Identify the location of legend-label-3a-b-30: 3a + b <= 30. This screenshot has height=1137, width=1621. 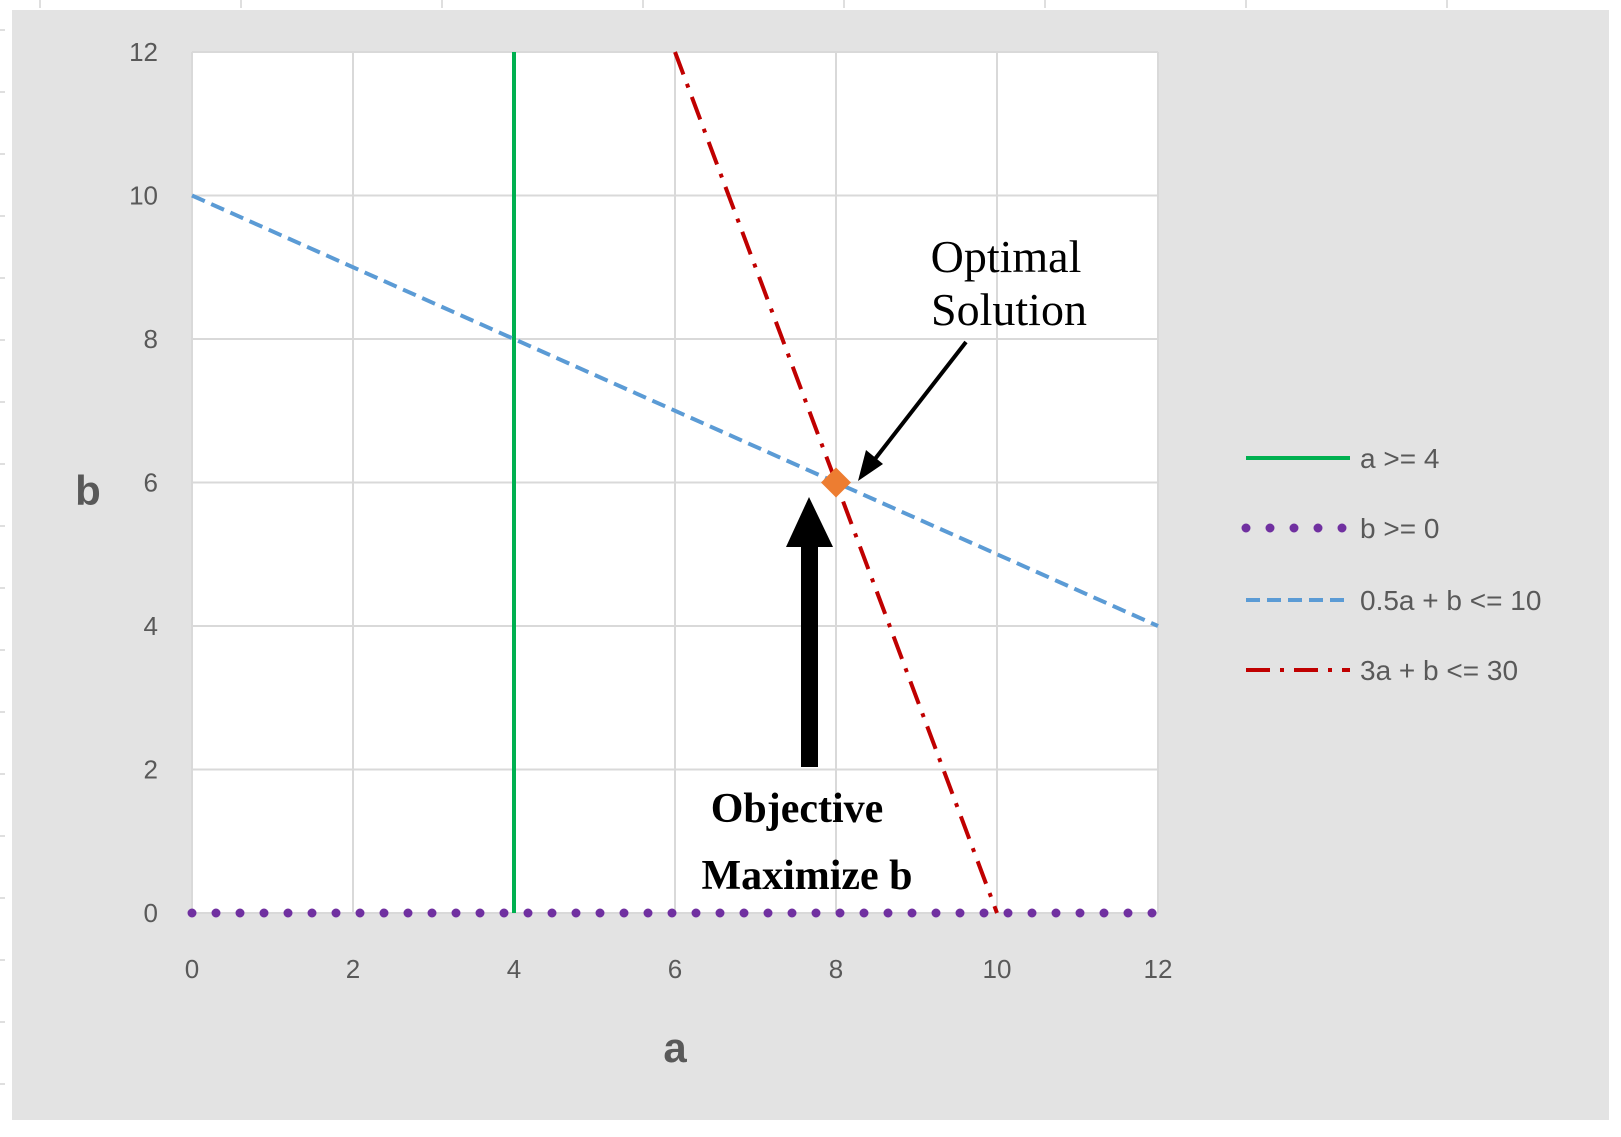
(1439, 670).